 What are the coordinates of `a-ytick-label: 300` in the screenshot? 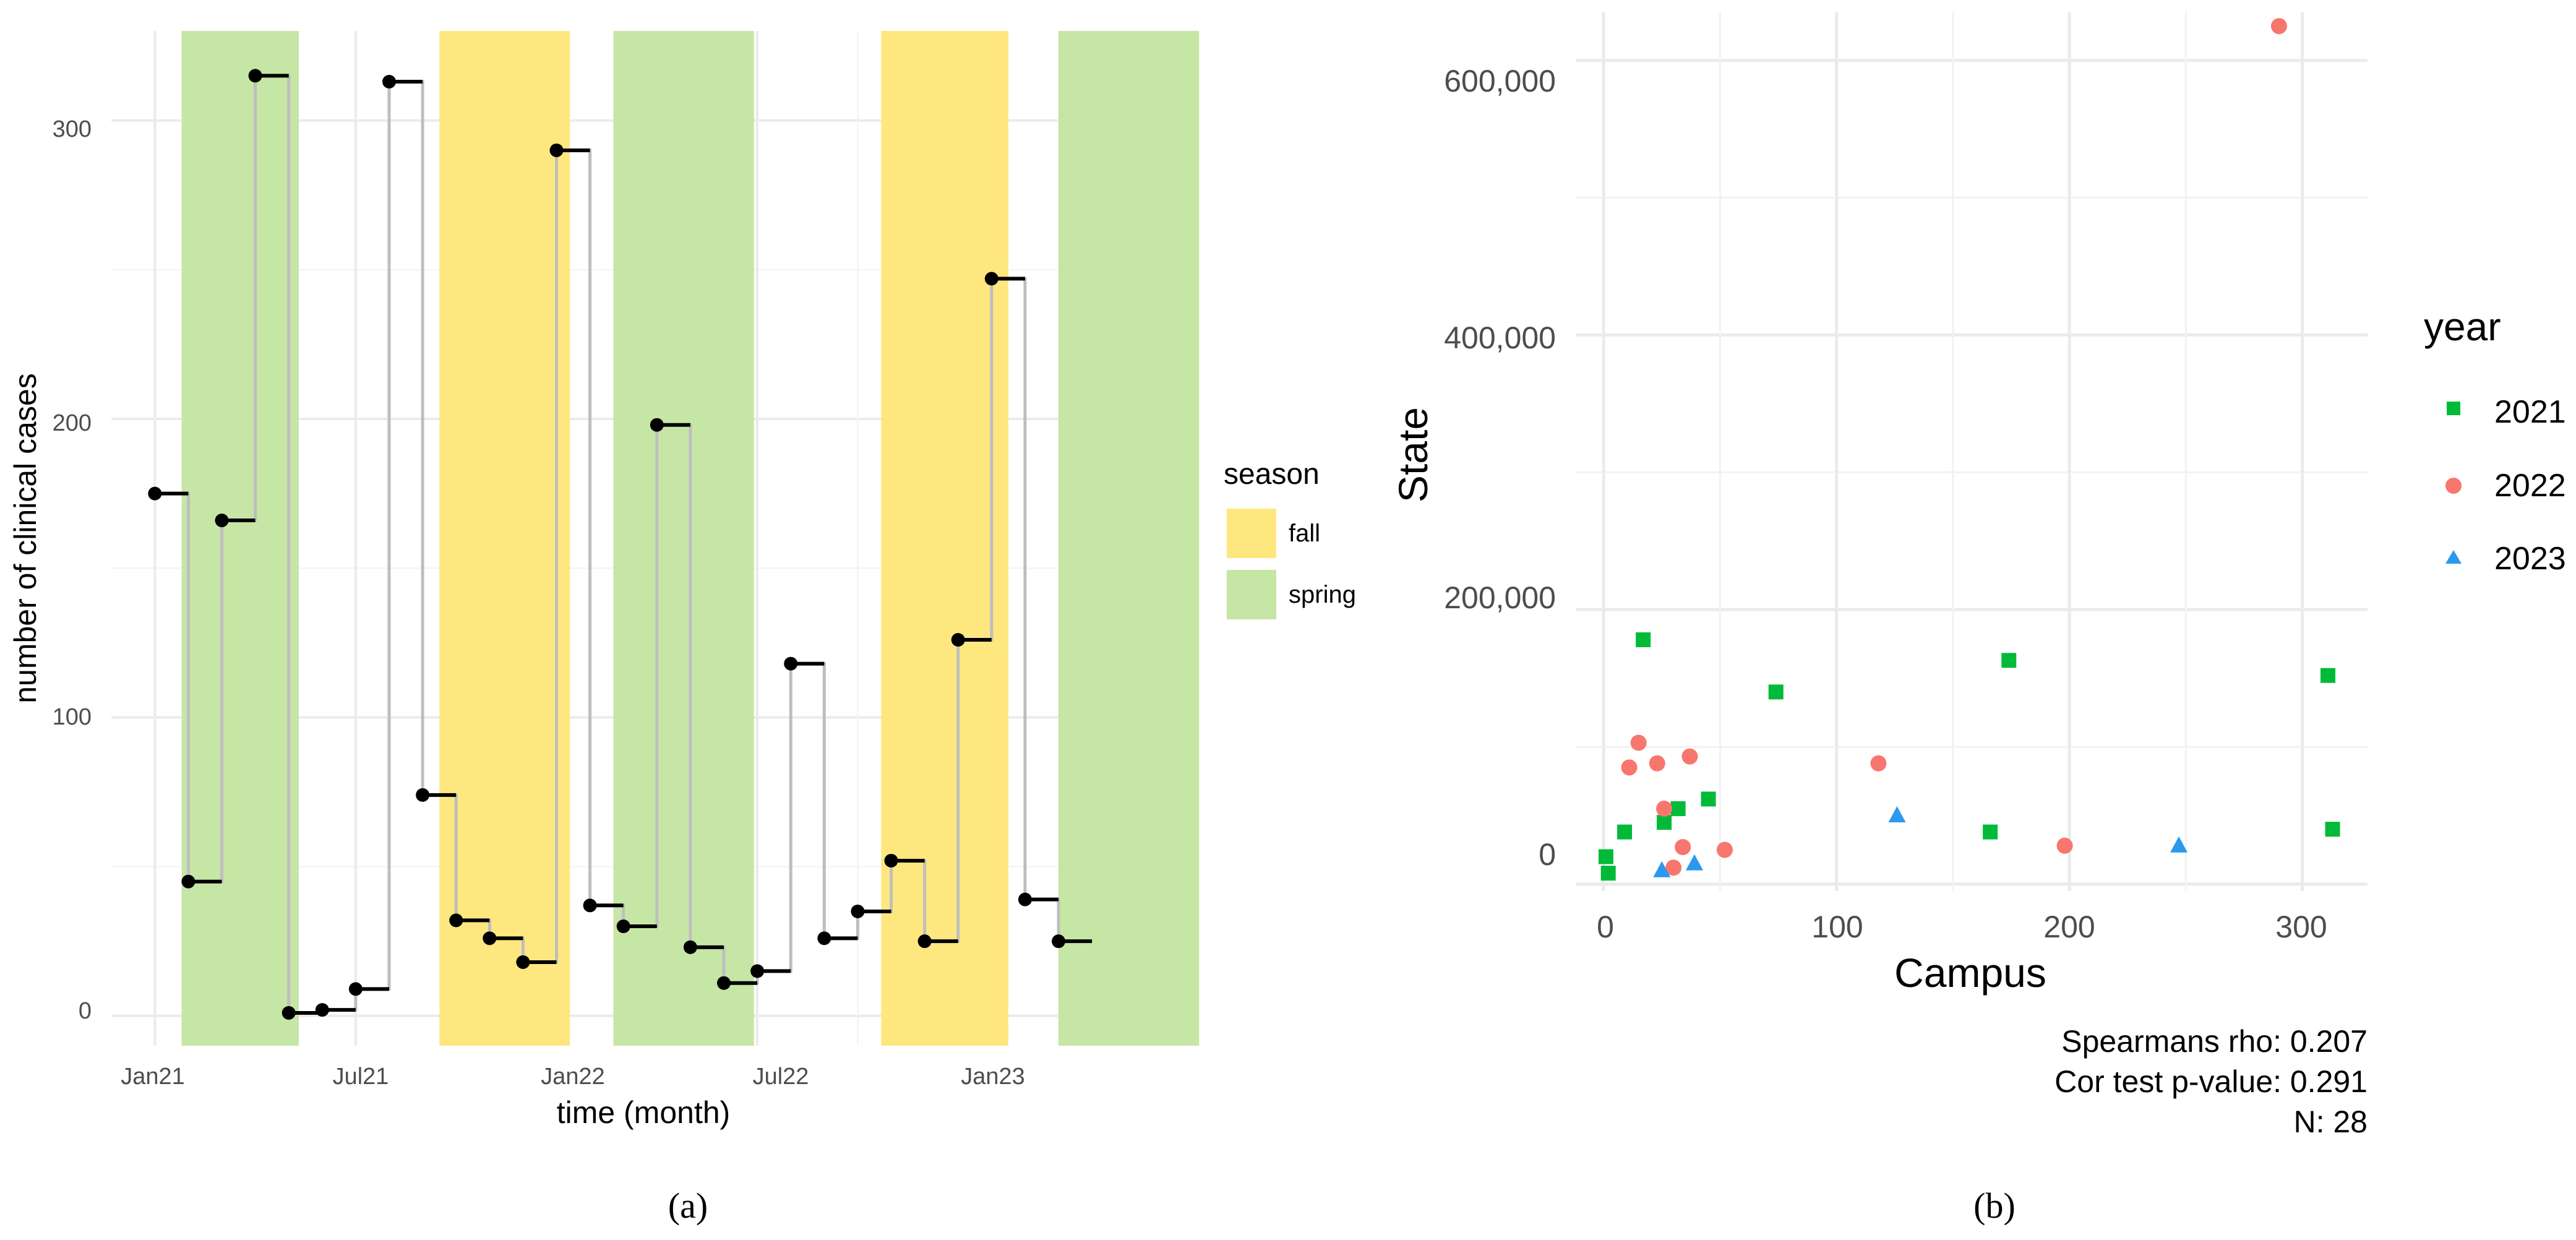 It's located at (72, 129).